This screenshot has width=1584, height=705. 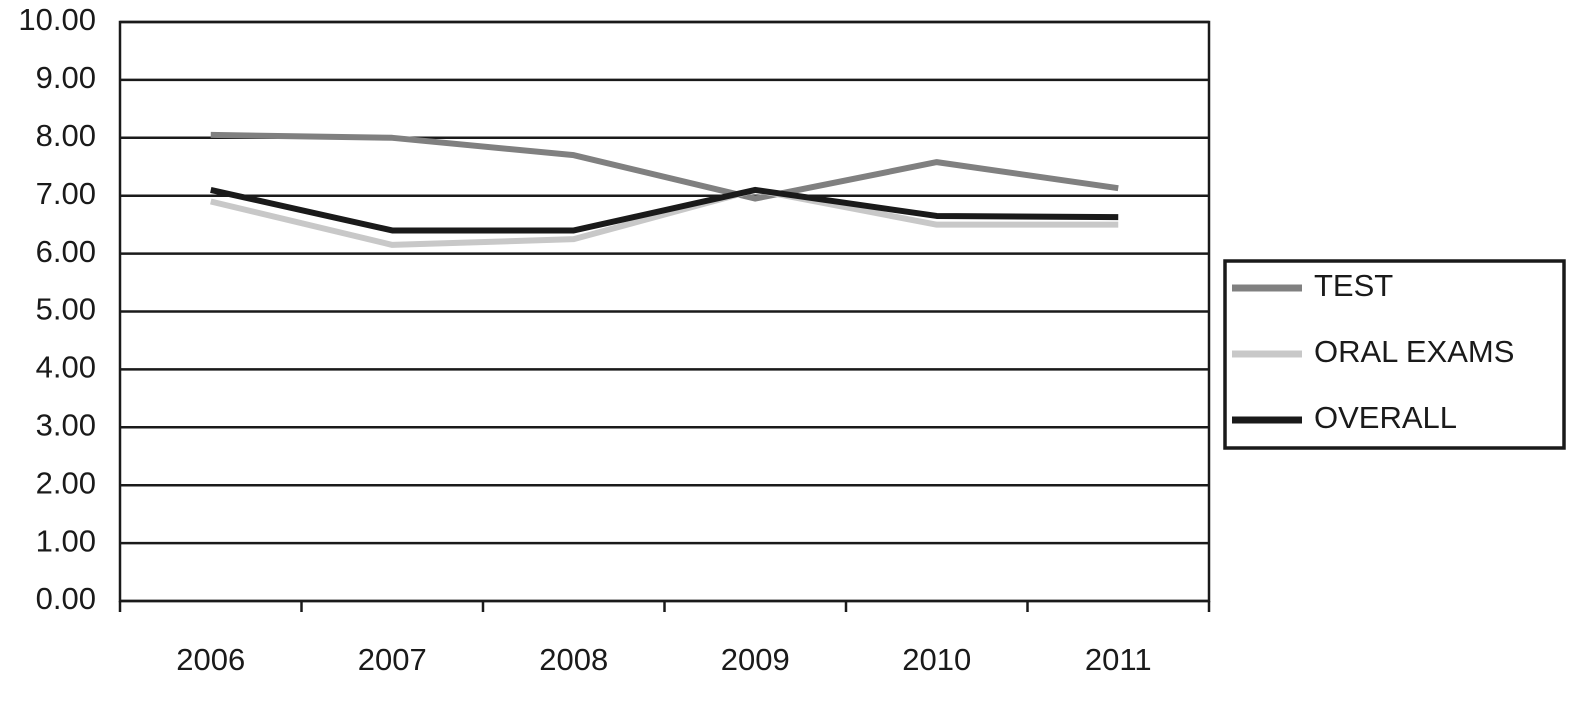 What do you see at coordinates (66, 193) in the screenshot?
I see `y-tick-label: 7.00` at bounding box center [66, 193].